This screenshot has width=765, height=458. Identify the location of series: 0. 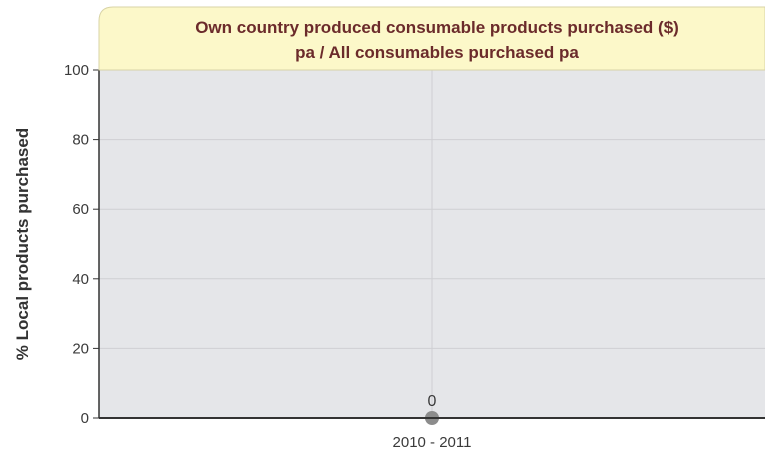
(432, 409).